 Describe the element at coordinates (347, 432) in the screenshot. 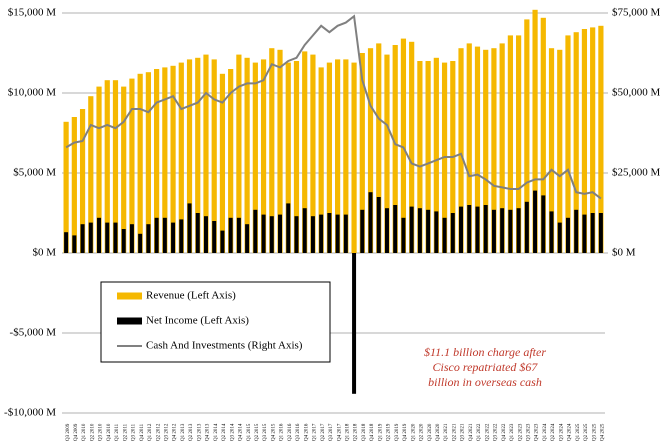

I see `x-tick-label: Q1 2018` at that location.